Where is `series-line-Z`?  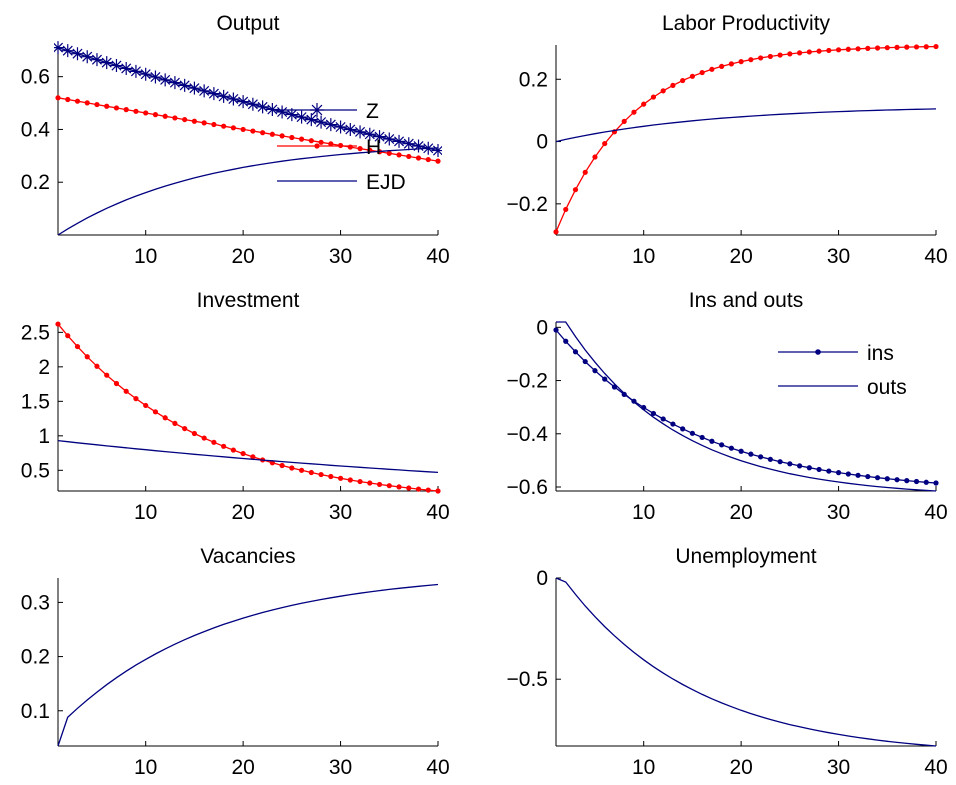 series-line-Z is located at coordinates (248, 99).